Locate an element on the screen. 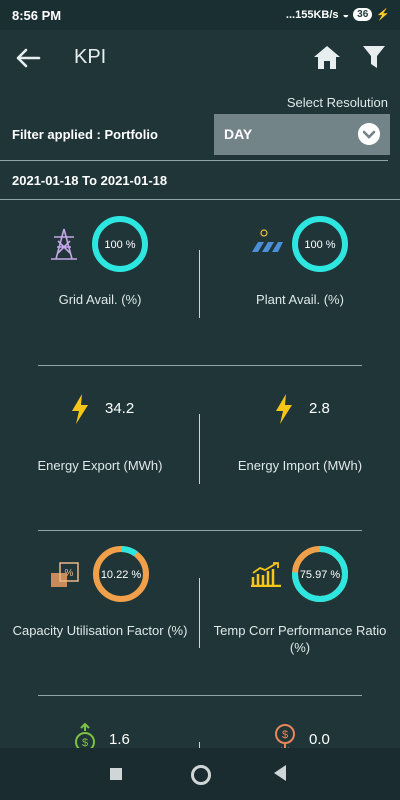 This screenshot has height=800, width=400. cuf-donut-chart: 10.22 % is located at coordinates (121, 574).